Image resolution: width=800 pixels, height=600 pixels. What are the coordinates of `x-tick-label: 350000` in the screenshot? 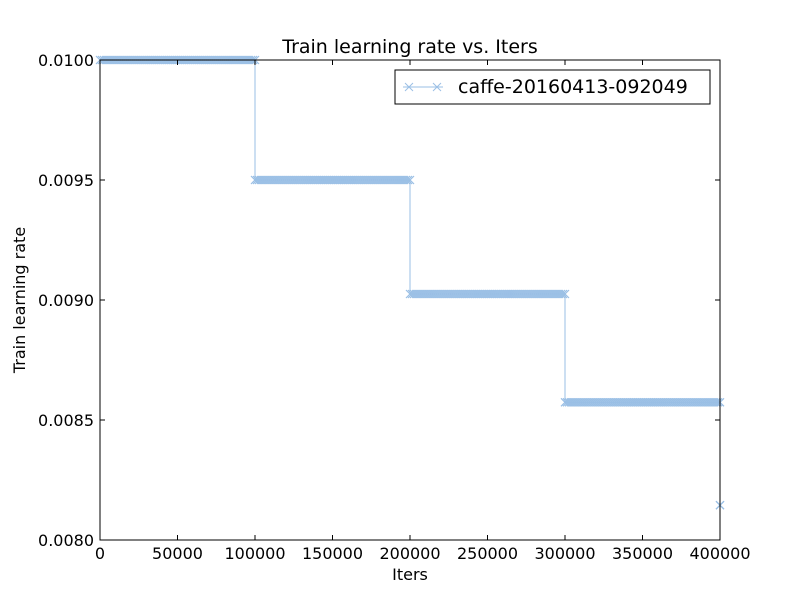 It's located at (642, 553).